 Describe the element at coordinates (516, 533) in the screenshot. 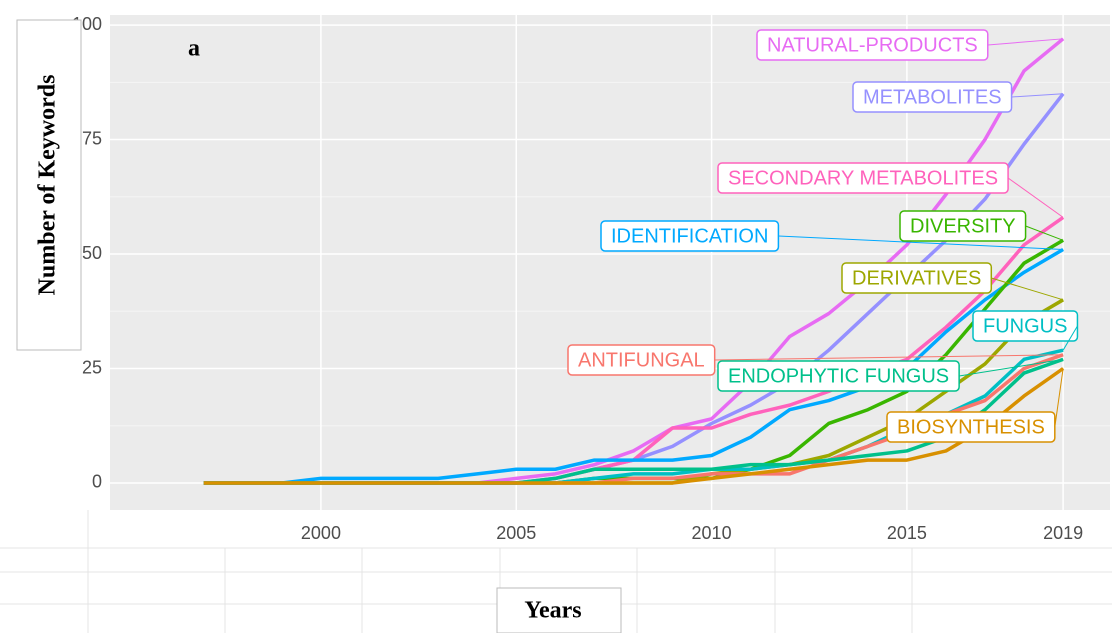

I see `x-tick-label: 2005` at that location.